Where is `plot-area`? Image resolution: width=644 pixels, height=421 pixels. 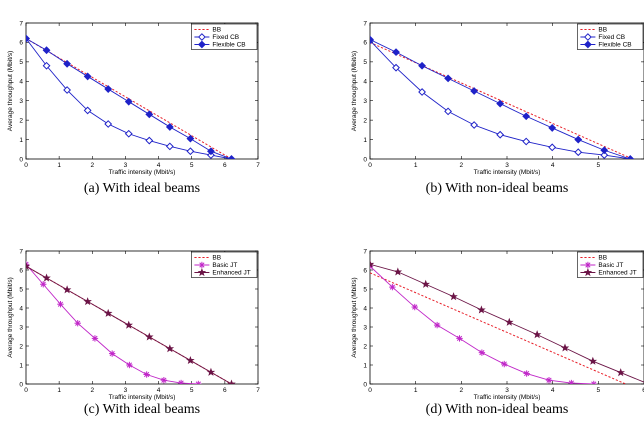 plot-area is located at coordinates (507, 321).